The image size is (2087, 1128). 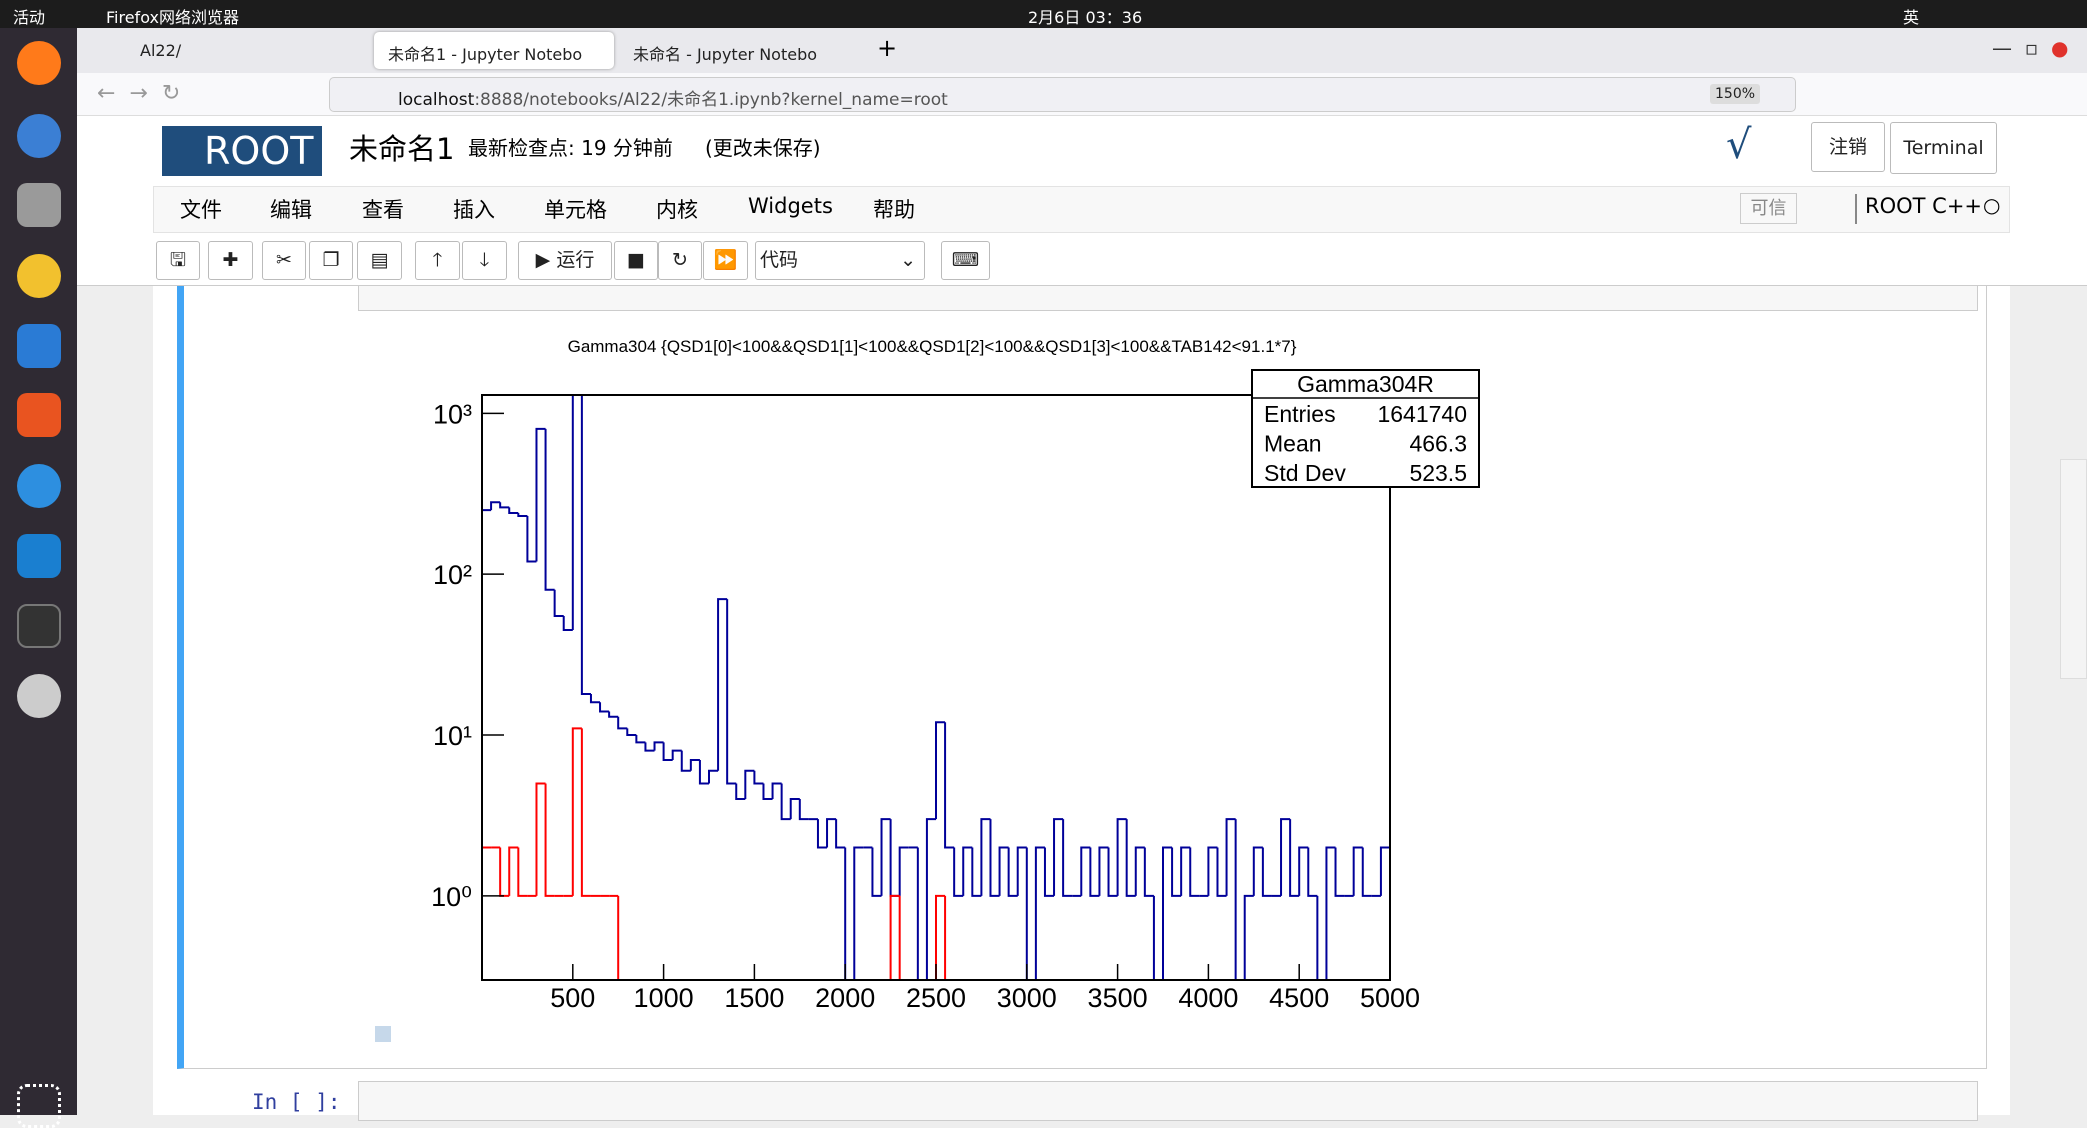 What do you see at coordinates (887, 48) in the screenshot?
I see `new-tab: +` at bounding box center [887, 48].